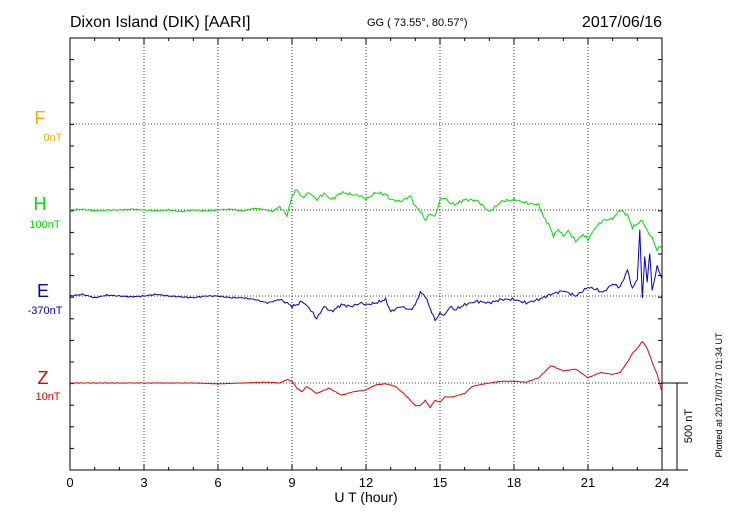  What do you see at coordinates (588, 482) in the screenshot?
I see `x-tick-label: 21` at bounding box center [588, 482].